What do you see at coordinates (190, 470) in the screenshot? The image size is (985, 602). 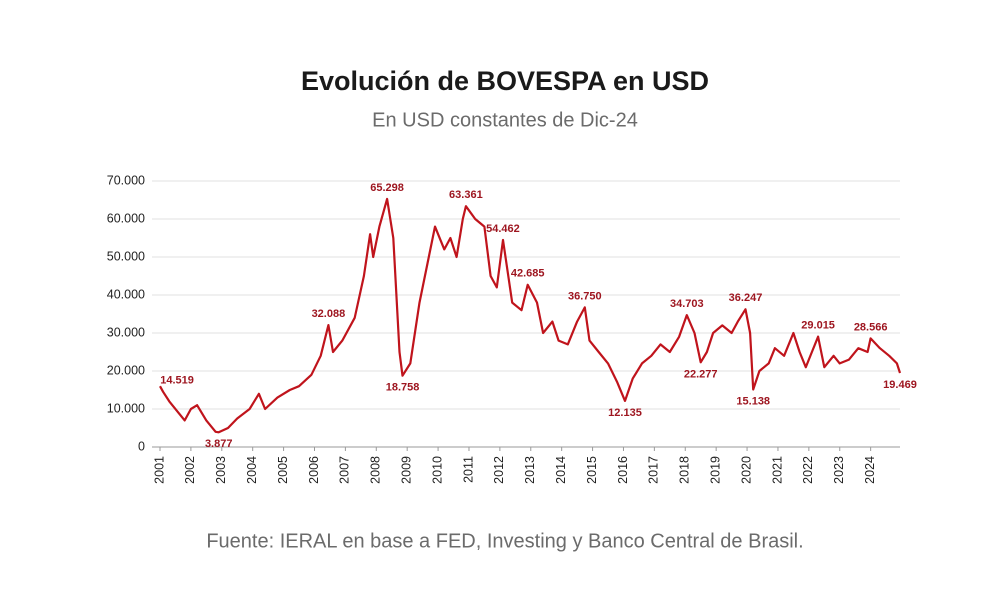 I see `x-tick-label: 2002` at bounding box center [190, 470].